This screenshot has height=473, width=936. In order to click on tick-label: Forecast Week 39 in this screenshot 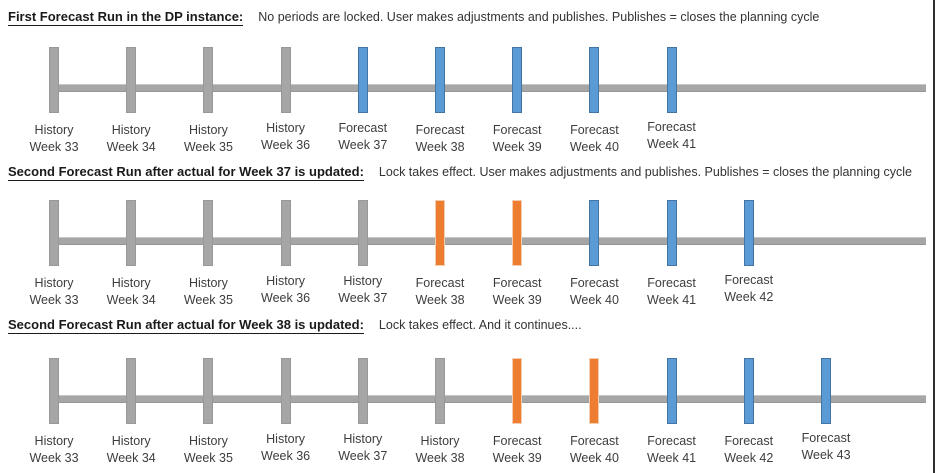, I will do `click(517, 138)`.